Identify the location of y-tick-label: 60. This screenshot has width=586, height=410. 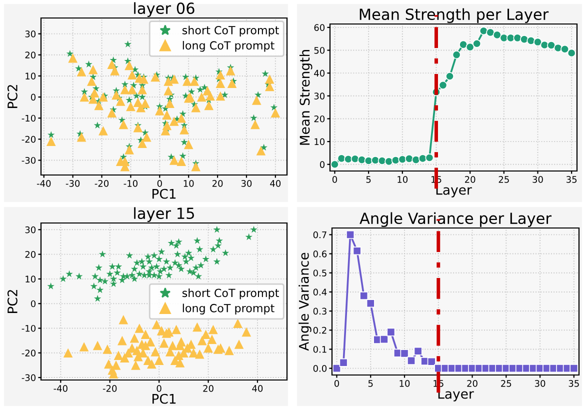
(319, 27).